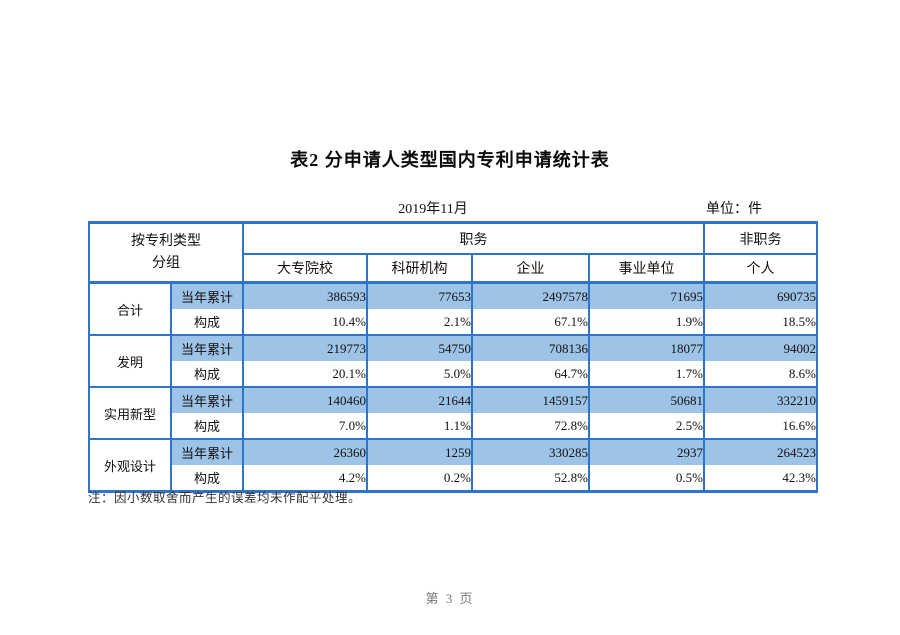  Describe the element at coordinates (646, 374) in the screenshot. I see `value-cell: 1.7%` at that location.